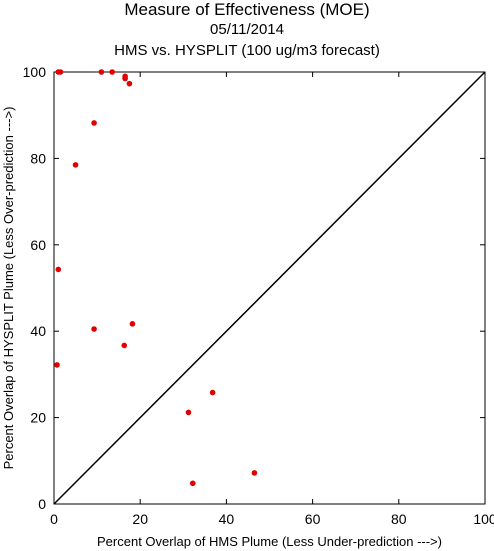 The image size is (494, 551). What do you see at coordinates (42, 504) in the screenshot?
I see `y-tick-label: 0` at bounding box center [42, 504].